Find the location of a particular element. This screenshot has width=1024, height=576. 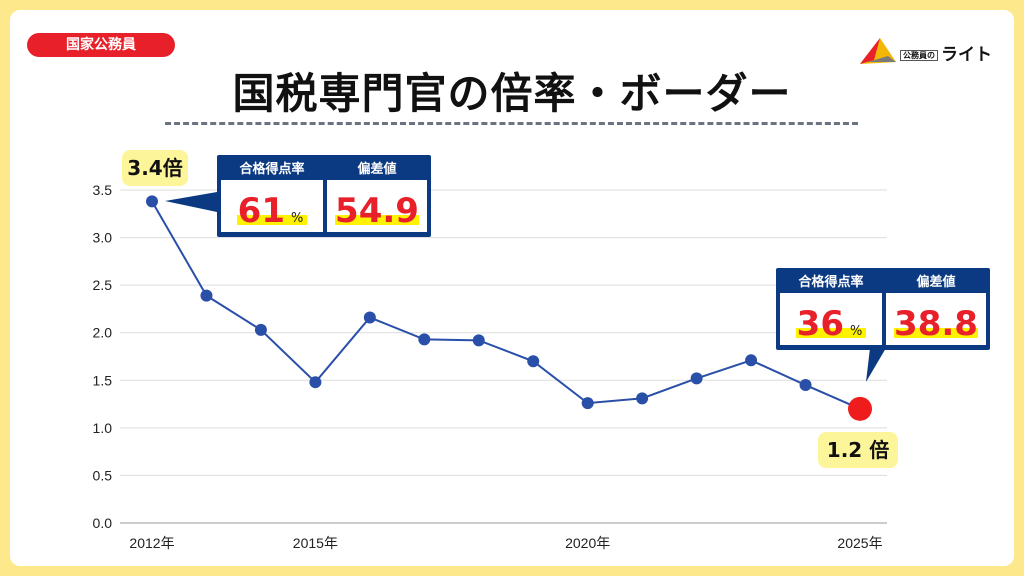

ratio-label: 1.2 倍 is located at coordinates (858, 450).